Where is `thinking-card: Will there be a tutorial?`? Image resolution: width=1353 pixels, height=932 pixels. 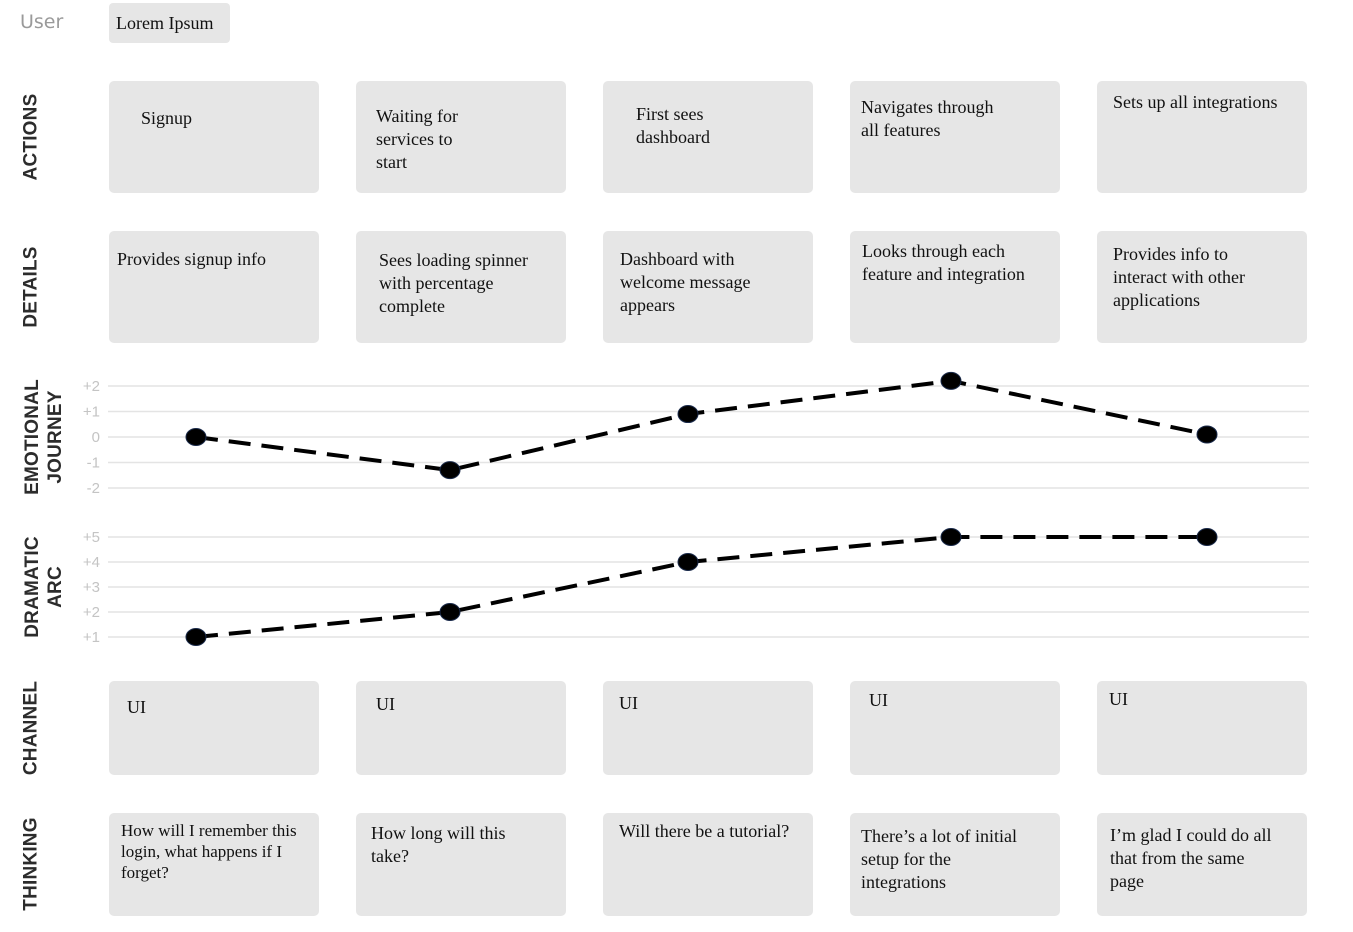 thinking-card: Will there be a tutorial? is located at coordinates (708, 864).